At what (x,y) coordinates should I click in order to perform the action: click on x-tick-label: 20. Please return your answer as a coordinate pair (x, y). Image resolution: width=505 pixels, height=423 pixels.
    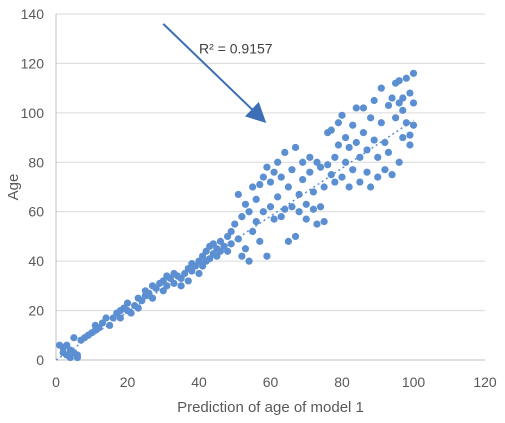
    Looking at the image, I should click on (128, 382).